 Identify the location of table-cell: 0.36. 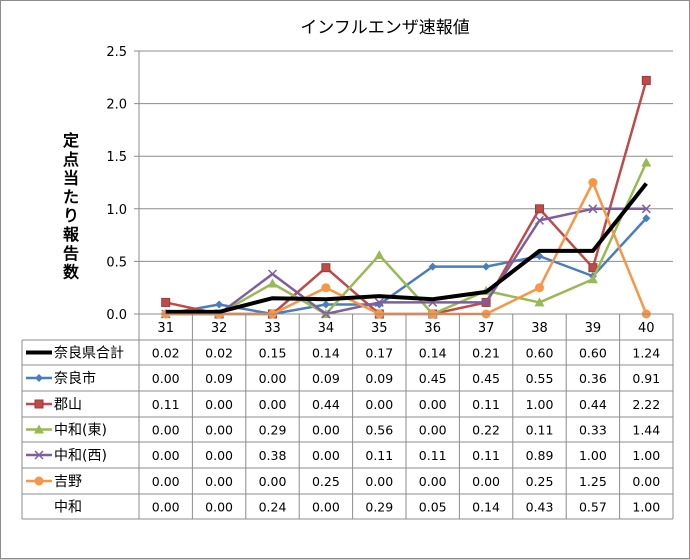
(593, 378).